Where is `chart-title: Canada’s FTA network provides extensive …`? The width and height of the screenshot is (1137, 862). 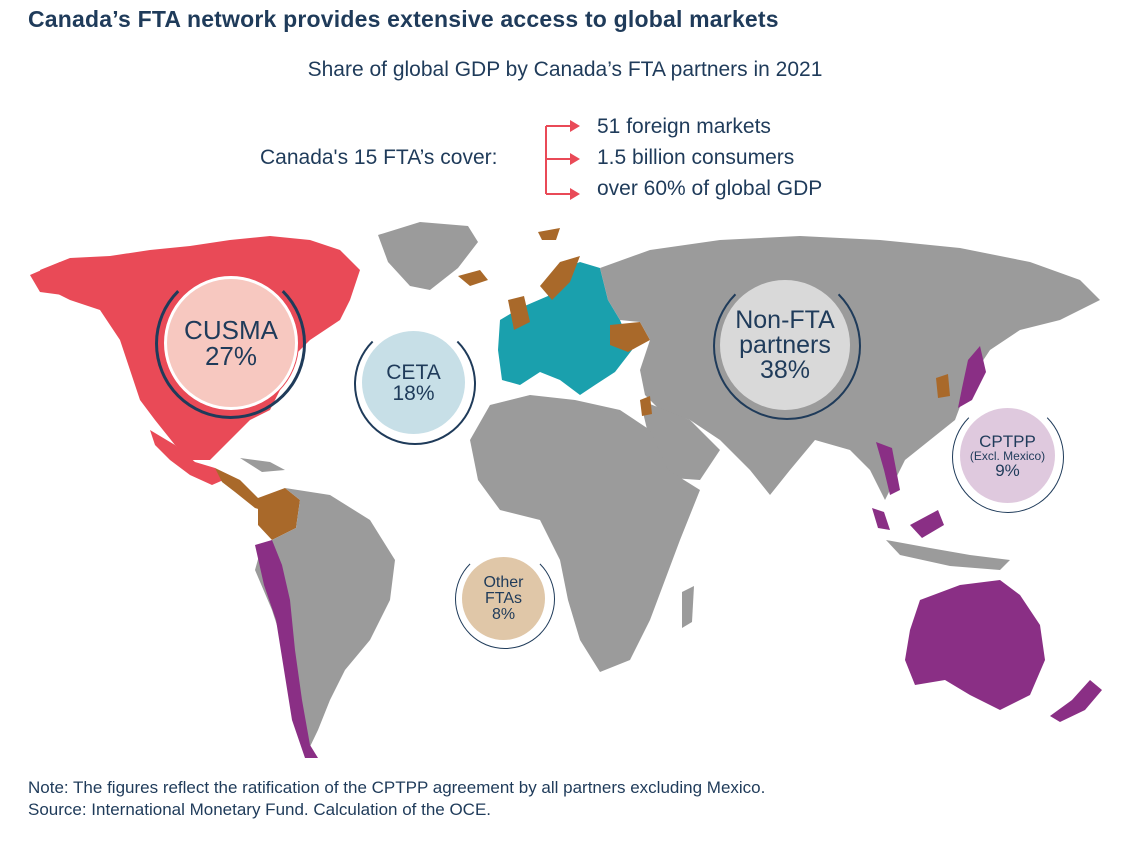 chart-title: Canada’s FTA network provides extensive … is located at coordinates (403, 19).